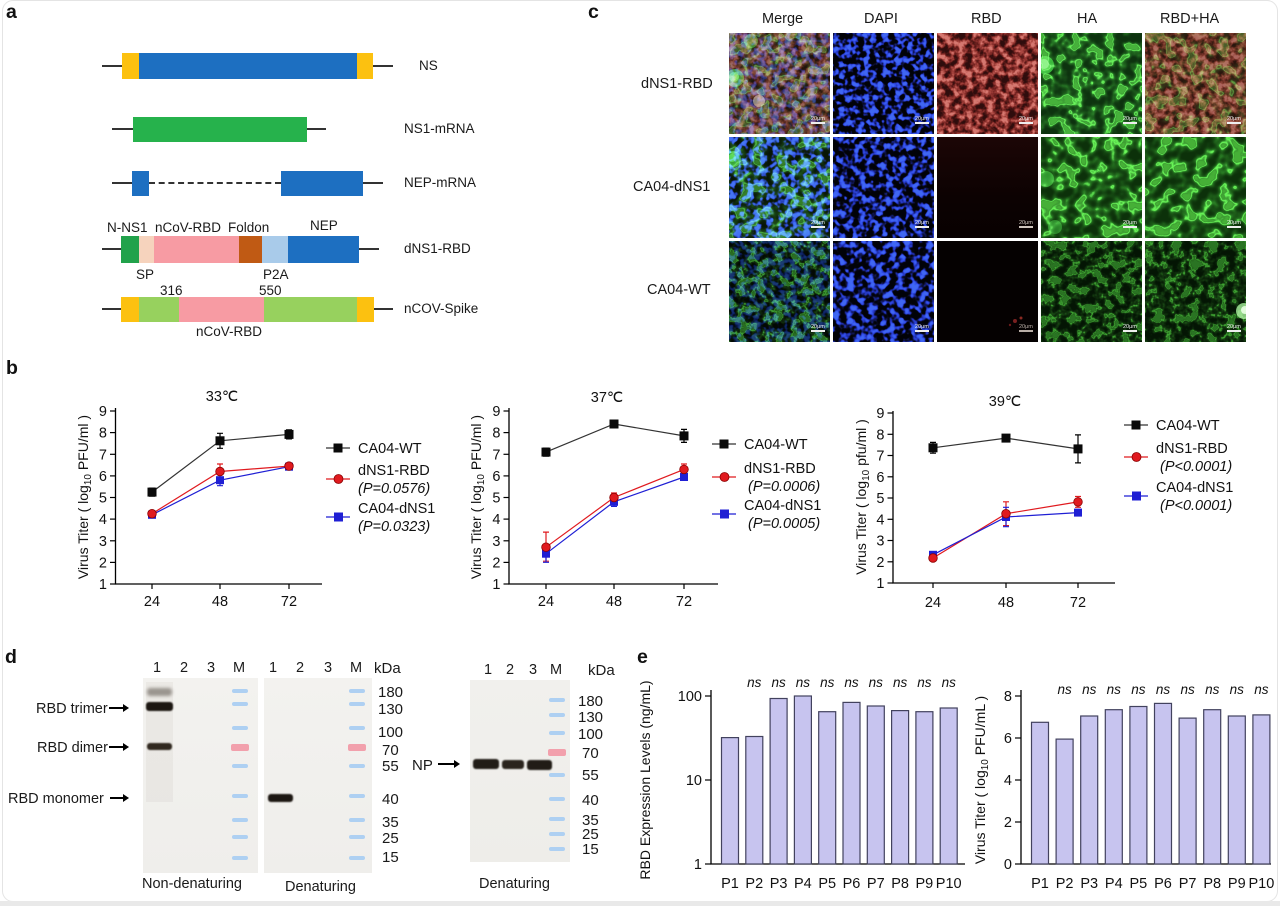 This screenshot has height=906, width=1280. Describe the element at coordinates (1005, 402) in the screenshot. I see `svg-text: 39℃` at that location.